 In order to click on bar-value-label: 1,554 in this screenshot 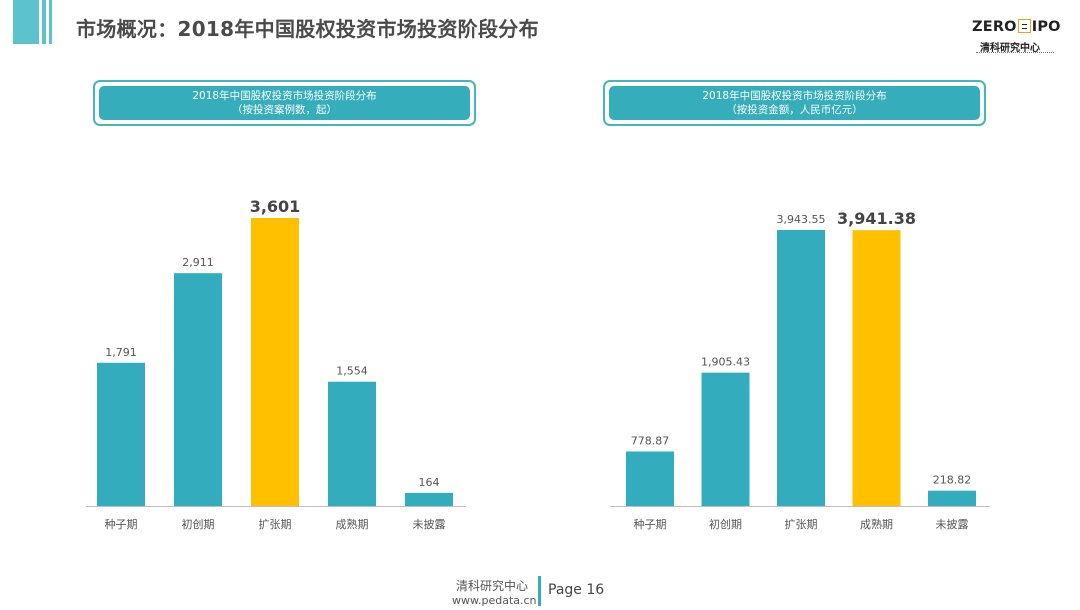, I will do `click(352, 371)`.